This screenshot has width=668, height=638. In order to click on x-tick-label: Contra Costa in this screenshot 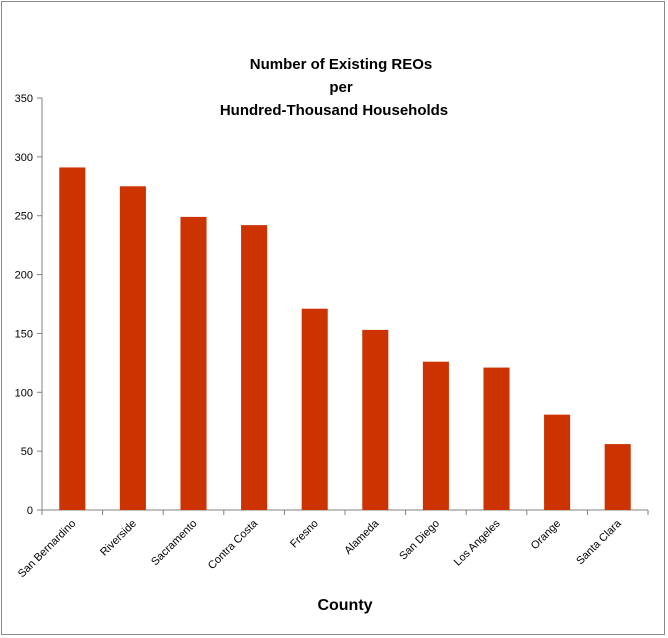, I will do `click(233, 544)`.